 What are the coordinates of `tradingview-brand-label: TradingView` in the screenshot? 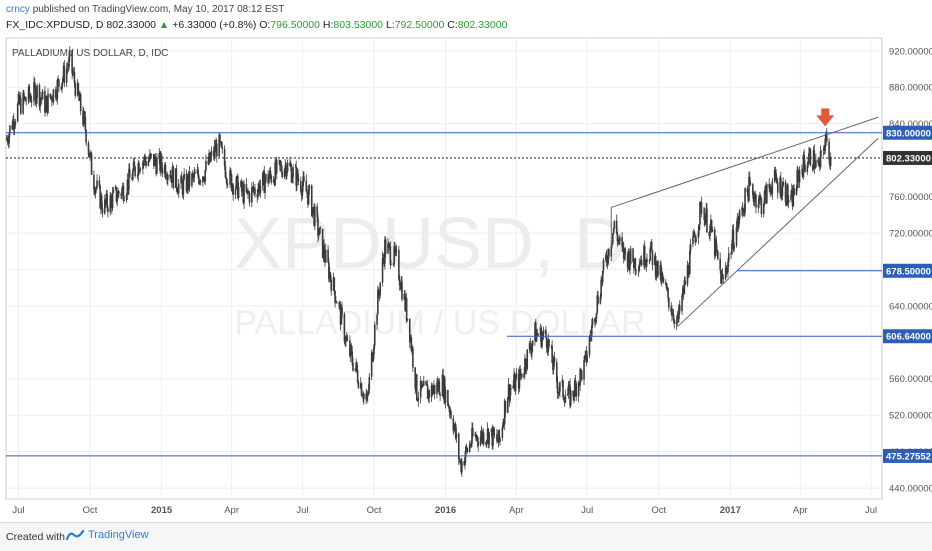 It's located at (118, 535).